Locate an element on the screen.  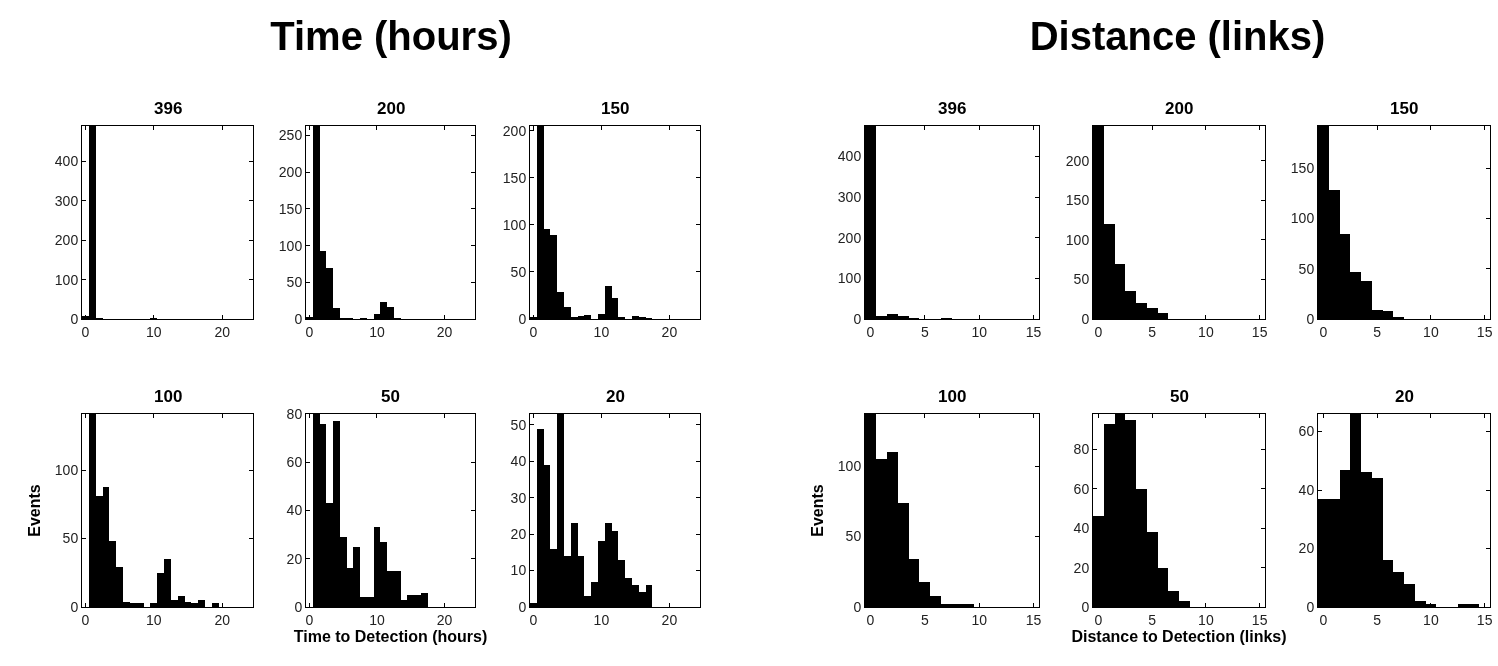
y-axis-title: Events is located at coordinates (34, 510).